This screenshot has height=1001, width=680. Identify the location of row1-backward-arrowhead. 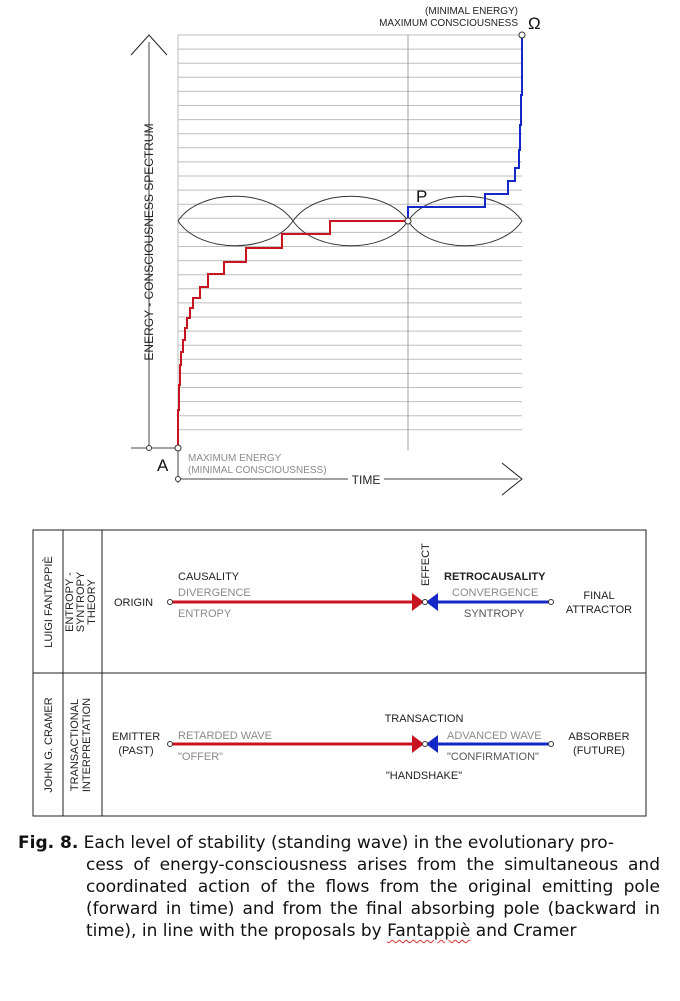
(432, 602).